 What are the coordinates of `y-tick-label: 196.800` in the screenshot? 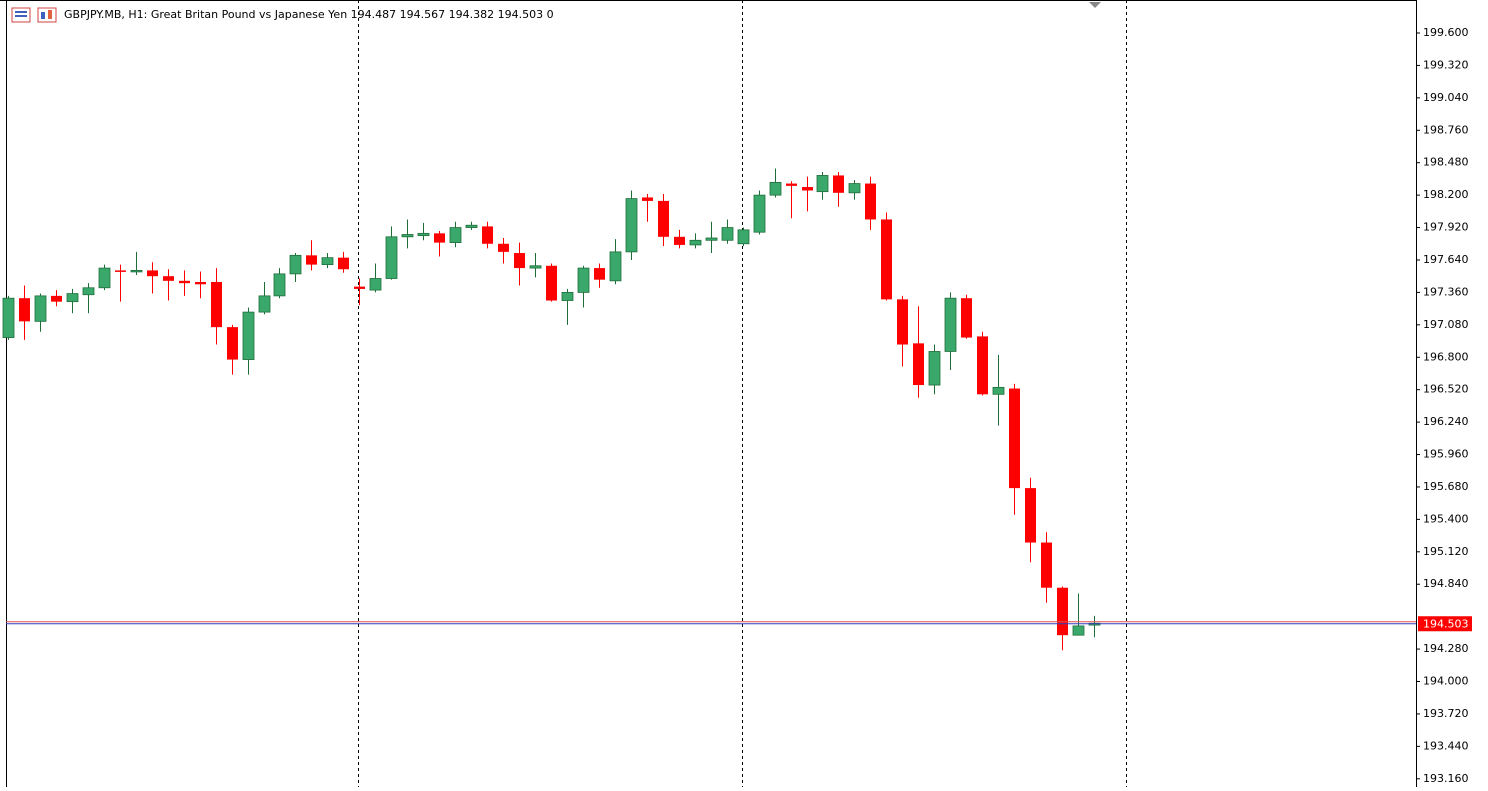 It's located at (1446, 356).